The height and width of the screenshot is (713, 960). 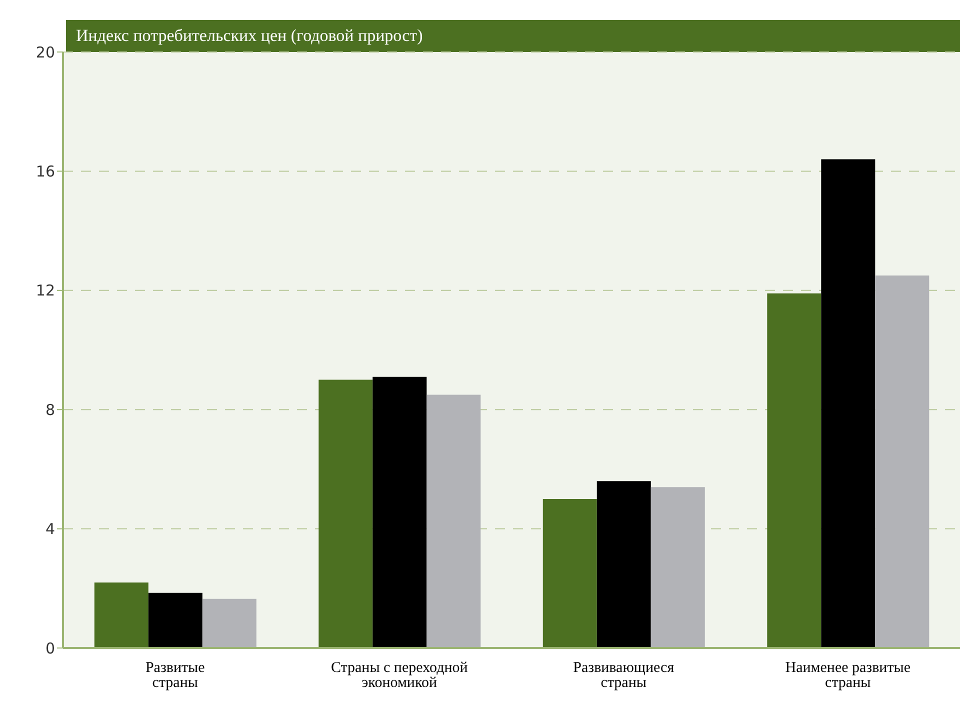 I want to click on x-tick-label: Развитые страны, so click(x=175, y=675).